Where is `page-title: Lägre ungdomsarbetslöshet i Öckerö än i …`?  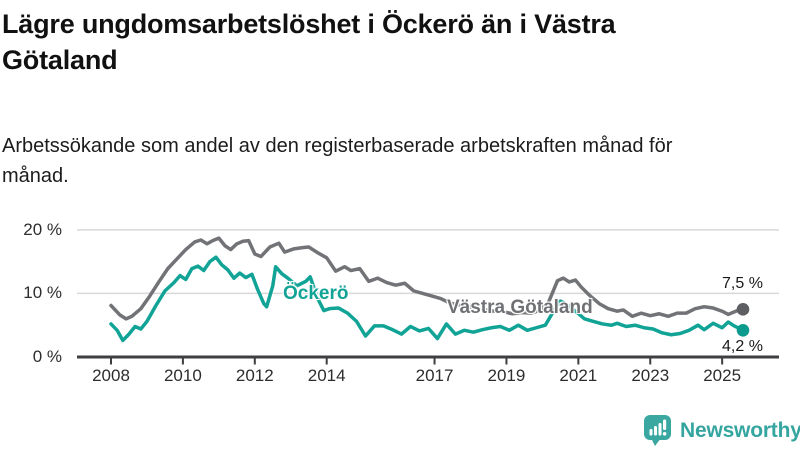
page-title: Lägre ungdomsarbetslöshet i Öckerö än i … is located at coordinates (309, 42).